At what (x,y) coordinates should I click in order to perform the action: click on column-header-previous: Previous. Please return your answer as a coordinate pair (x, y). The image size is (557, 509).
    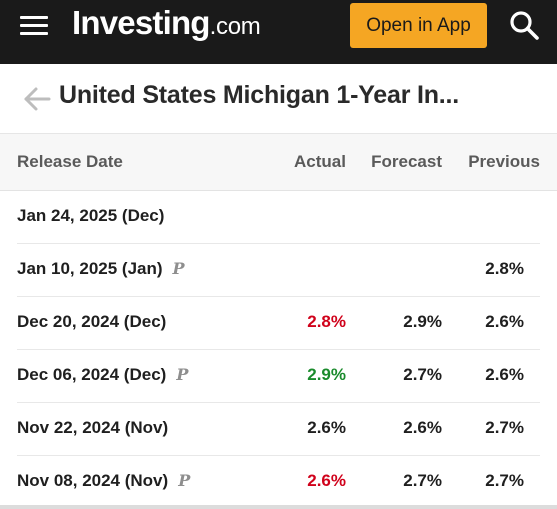
    Looking at the image, I should click on (504, 161).